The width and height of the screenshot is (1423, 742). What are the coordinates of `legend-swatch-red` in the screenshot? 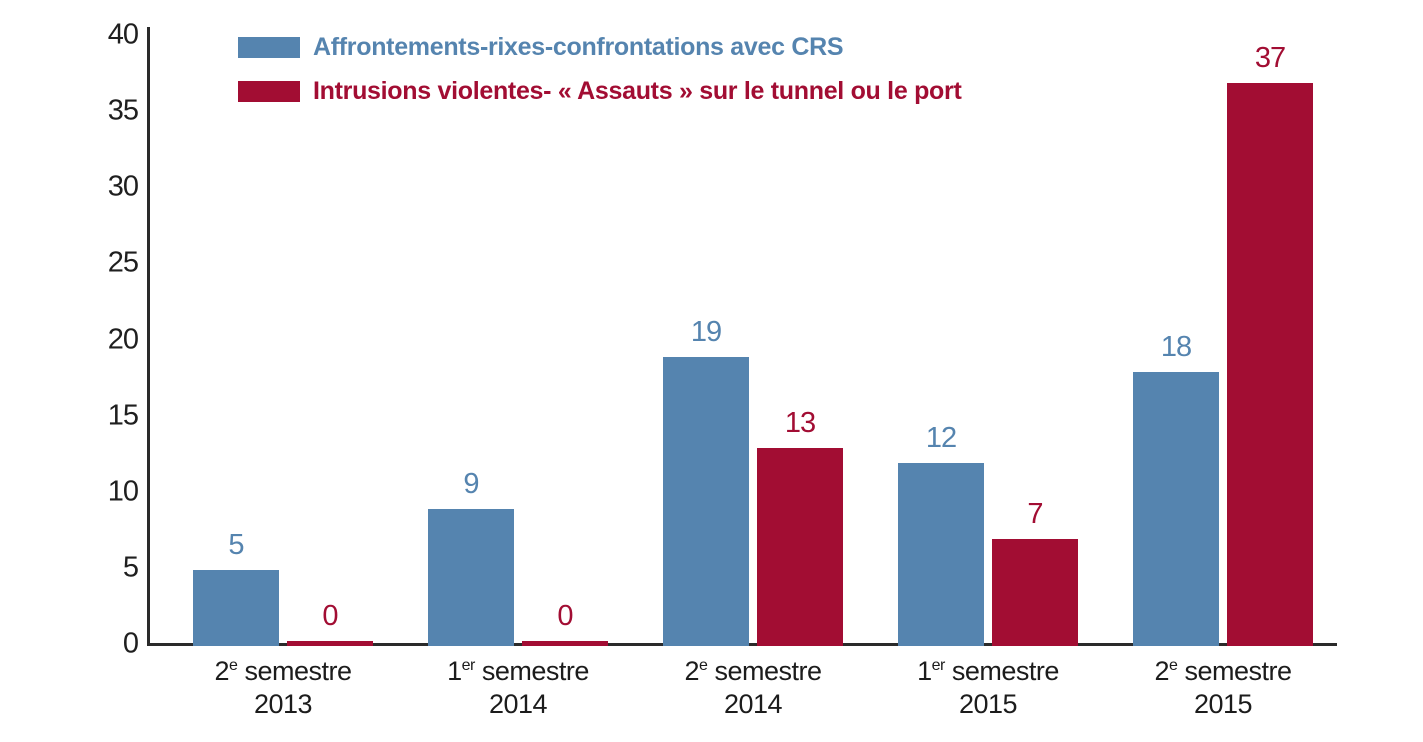 It's located at (269, 91).